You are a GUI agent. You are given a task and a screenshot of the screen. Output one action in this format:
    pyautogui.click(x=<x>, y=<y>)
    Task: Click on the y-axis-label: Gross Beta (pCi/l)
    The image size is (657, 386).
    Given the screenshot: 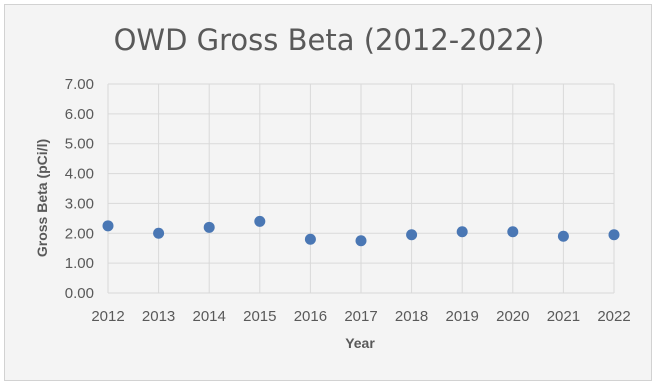 What is the action you would take?
    pyautogui.click(x=42, y=198)
    